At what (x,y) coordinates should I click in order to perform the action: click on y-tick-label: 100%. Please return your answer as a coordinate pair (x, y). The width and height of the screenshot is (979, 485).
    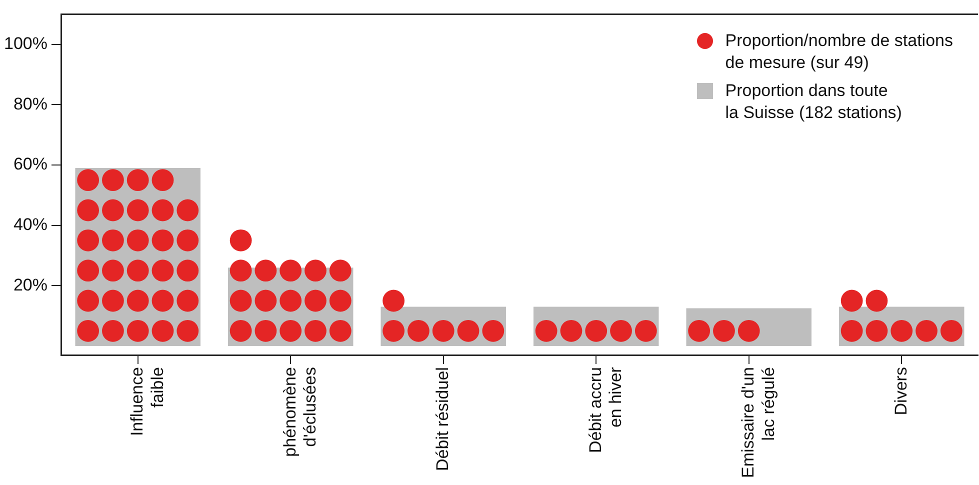
    Looking at the image, I should click on (26, 44).